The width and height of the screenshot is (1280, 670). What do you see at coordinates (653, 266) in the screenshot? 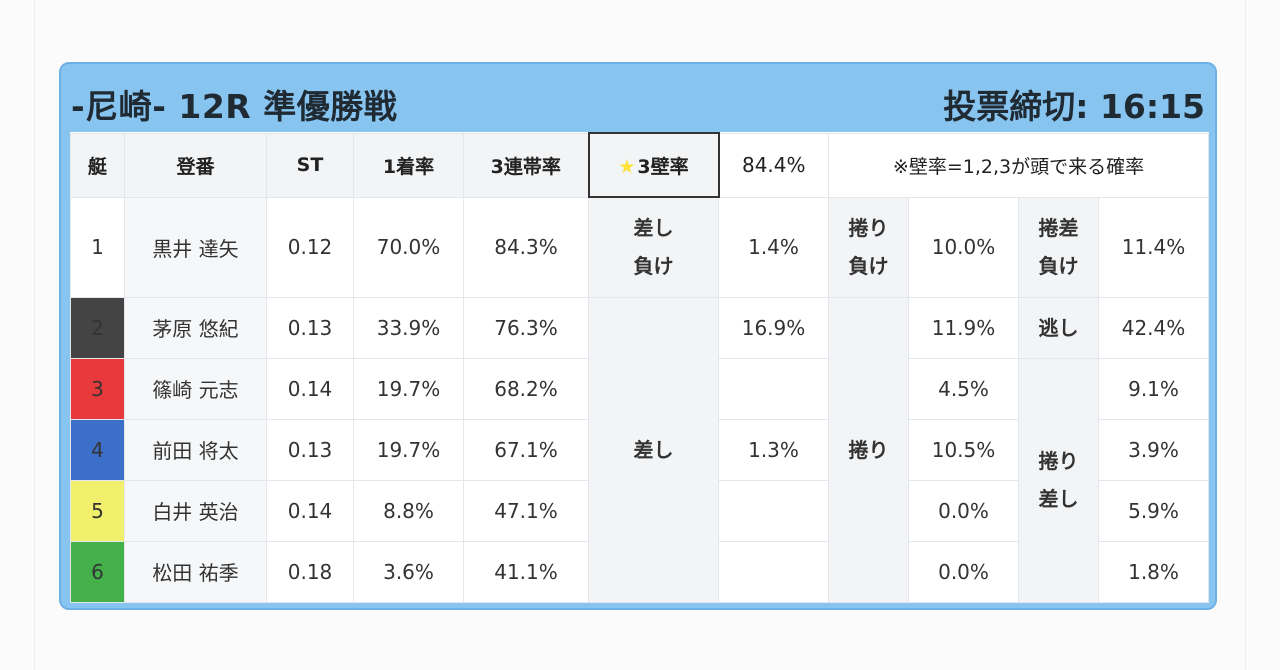
I see `sashi-make-label-2: 負け` at bounding box center [653, 266].